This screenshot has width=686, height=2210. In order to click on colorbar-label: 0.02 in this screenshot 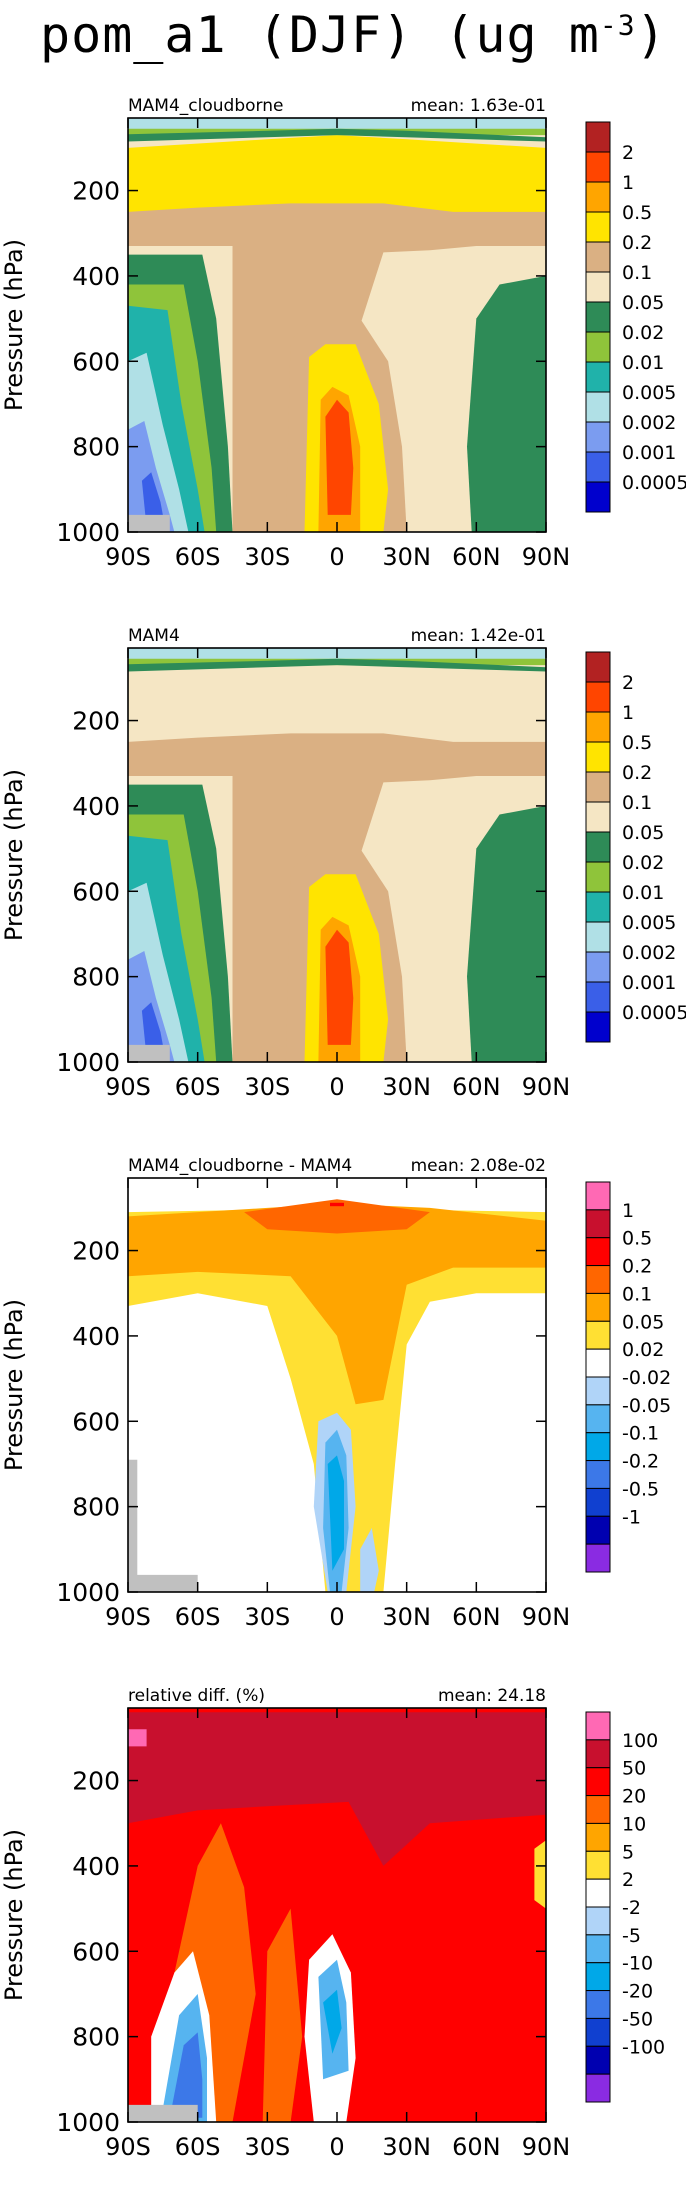, I will do `click(643, 863)`.